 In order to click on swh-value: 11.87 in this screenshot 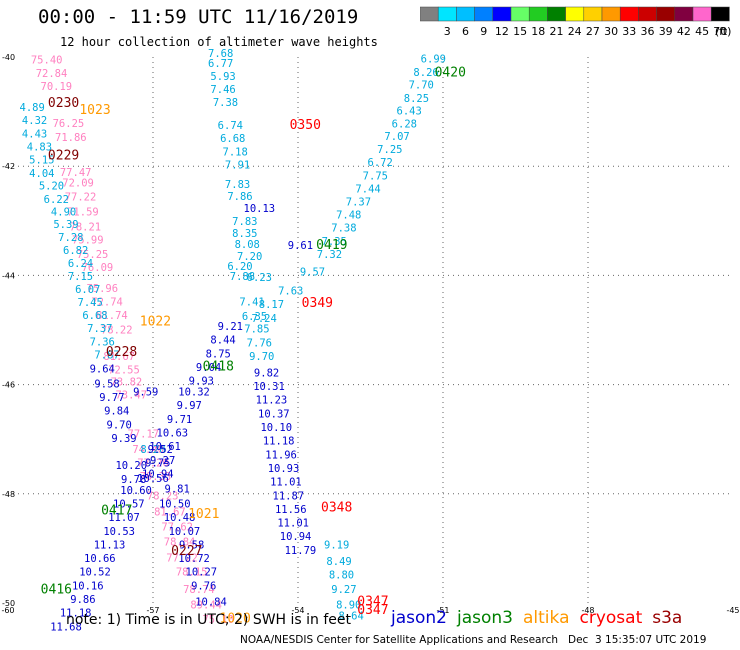, I will do `click(289, 496)`.